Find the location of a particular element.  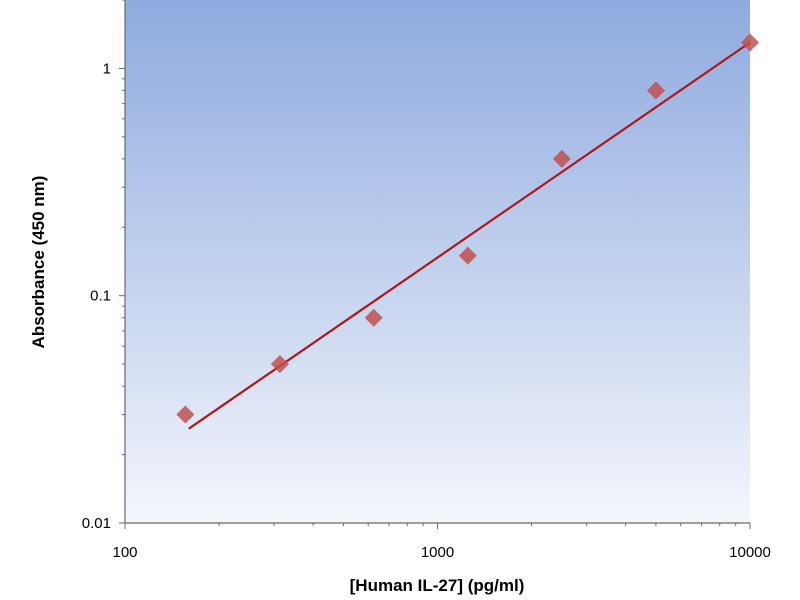

x-tick-label: 100 is located at coordinates (124, 552).